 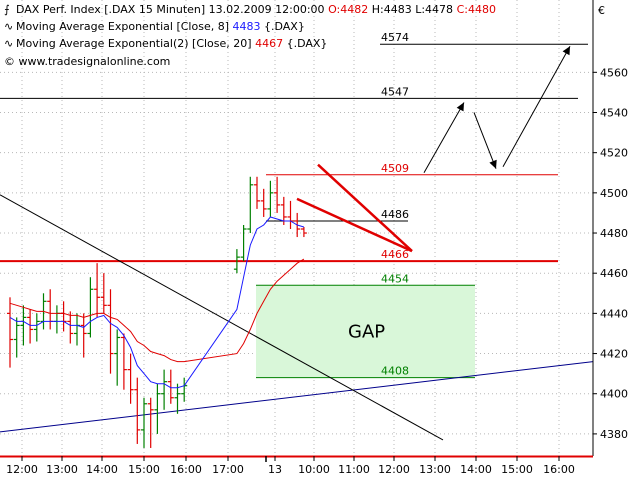 I want to click on y-tick-label: 4460, so click(x=614, y=273).